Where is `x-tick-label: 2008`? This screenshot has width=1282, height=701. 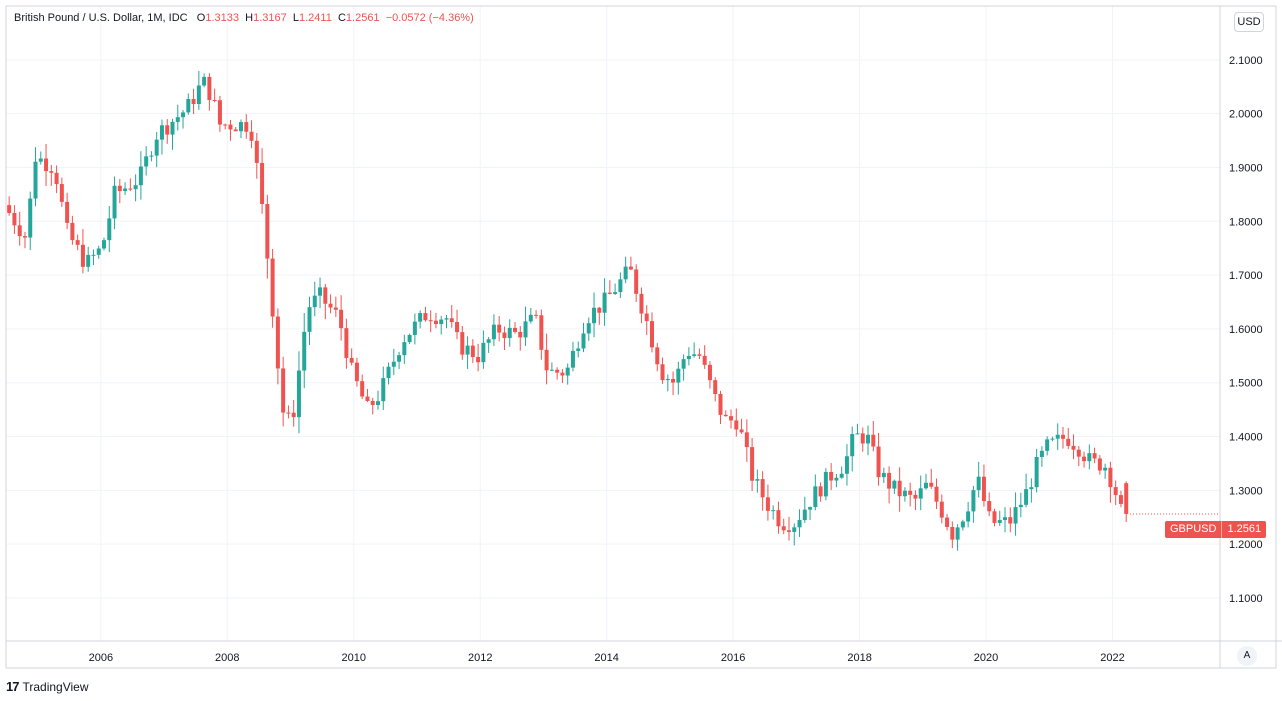
x-tick-label: 2008 is located at coordinates (227, 658).